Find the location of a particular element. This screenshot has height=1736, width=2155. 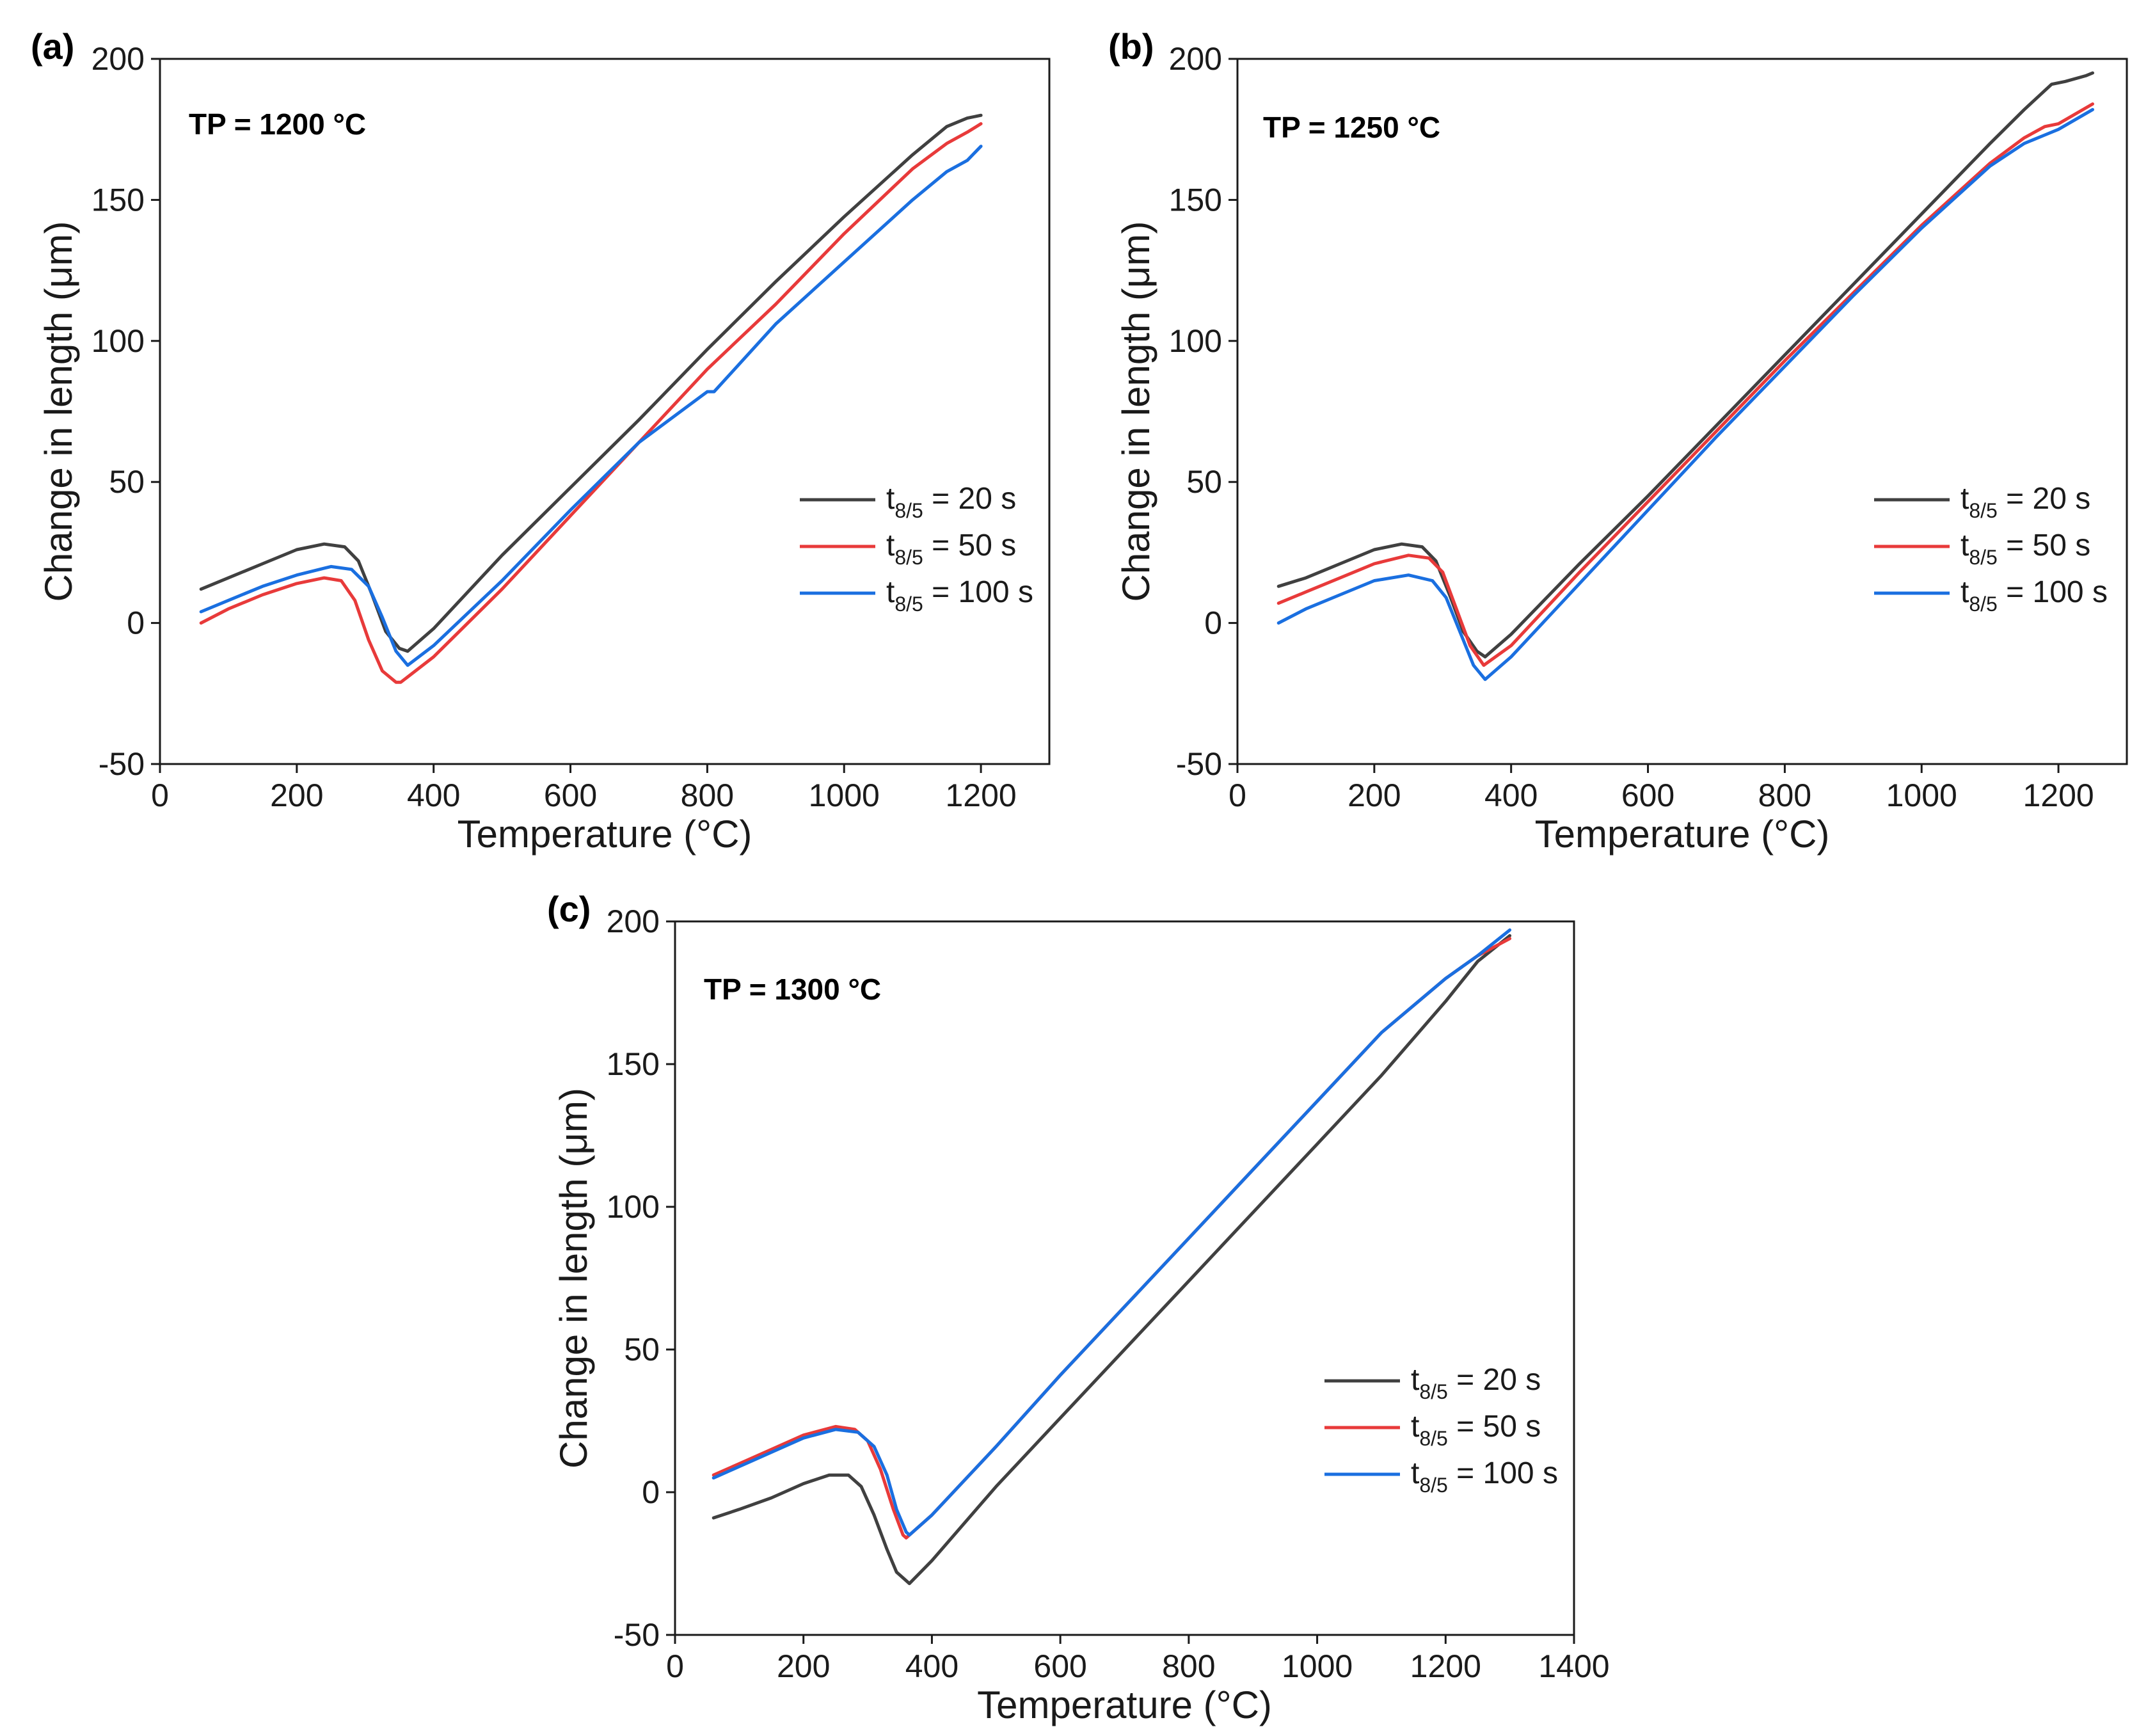

panel-label: (b) is located at coordinates (1131, 46).